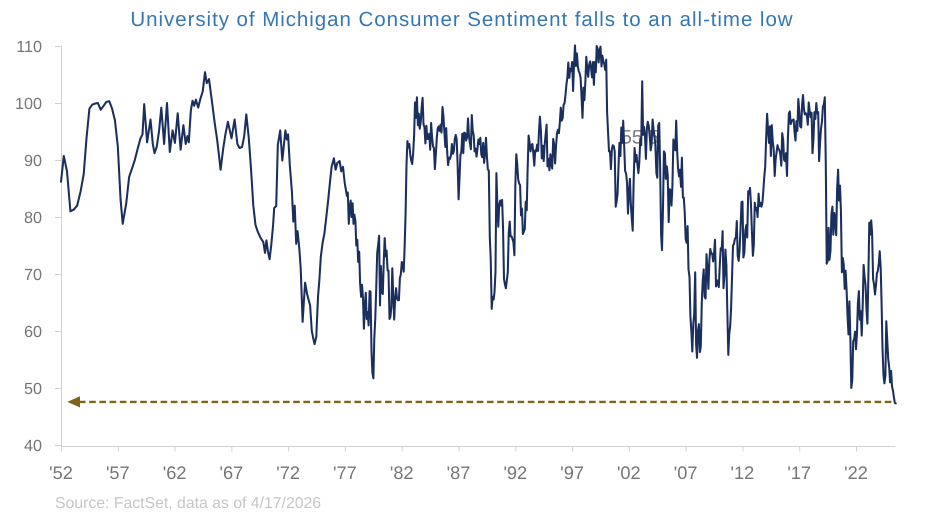 The height and width of the screenshot is (514, 936). Describe the element at coordinates (33, 275) in the screenshot. I see `svg-text: 70` at that location.